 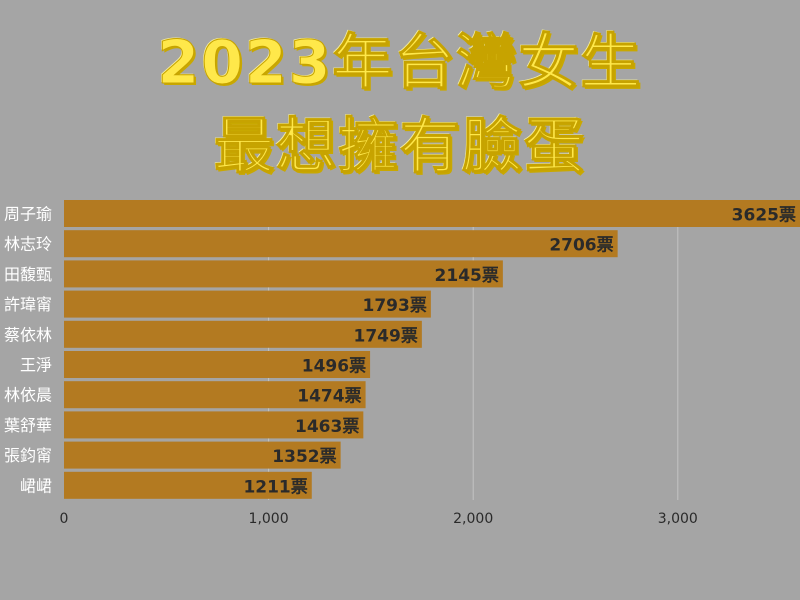 What do you see at coordinates (329, 397) in the screenshot?
I see `value-label: 1474票` at bounding box center [329, 397].